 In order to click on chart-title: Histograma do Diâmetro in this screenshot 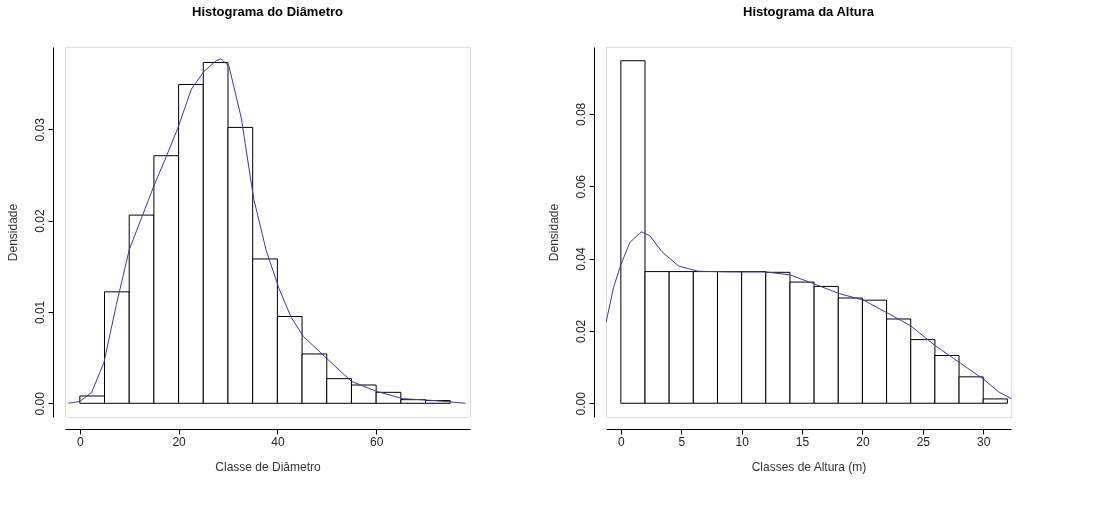, I will do `click(268, 11)`.